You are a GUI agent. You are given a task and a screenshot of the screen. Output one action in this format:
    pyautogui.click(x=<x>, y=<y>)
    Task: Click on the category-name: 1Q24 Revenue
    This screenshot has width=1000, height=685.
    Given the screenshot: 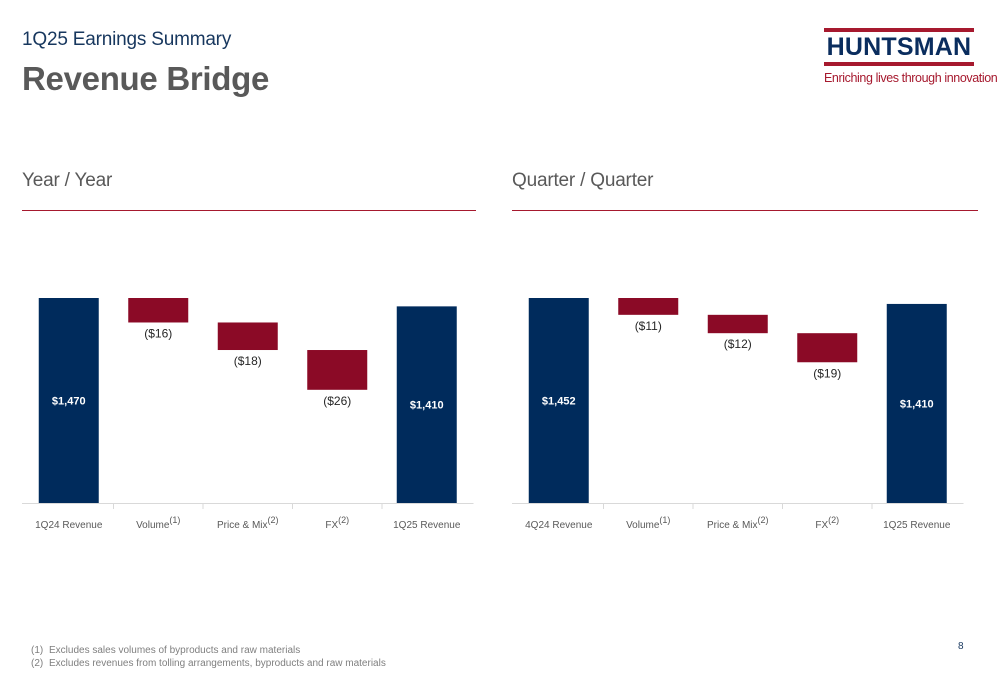 What is the action you would take?
    pyautogui.click(x=69, y=525)
    